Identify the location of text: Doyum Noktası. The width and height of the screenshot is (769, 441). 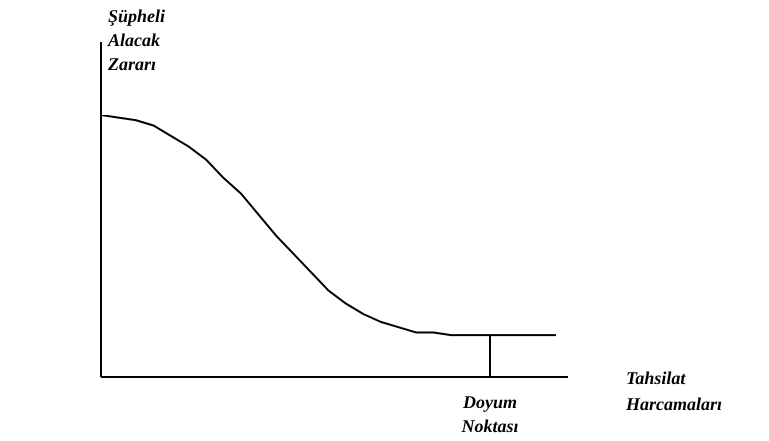
(489, 414).